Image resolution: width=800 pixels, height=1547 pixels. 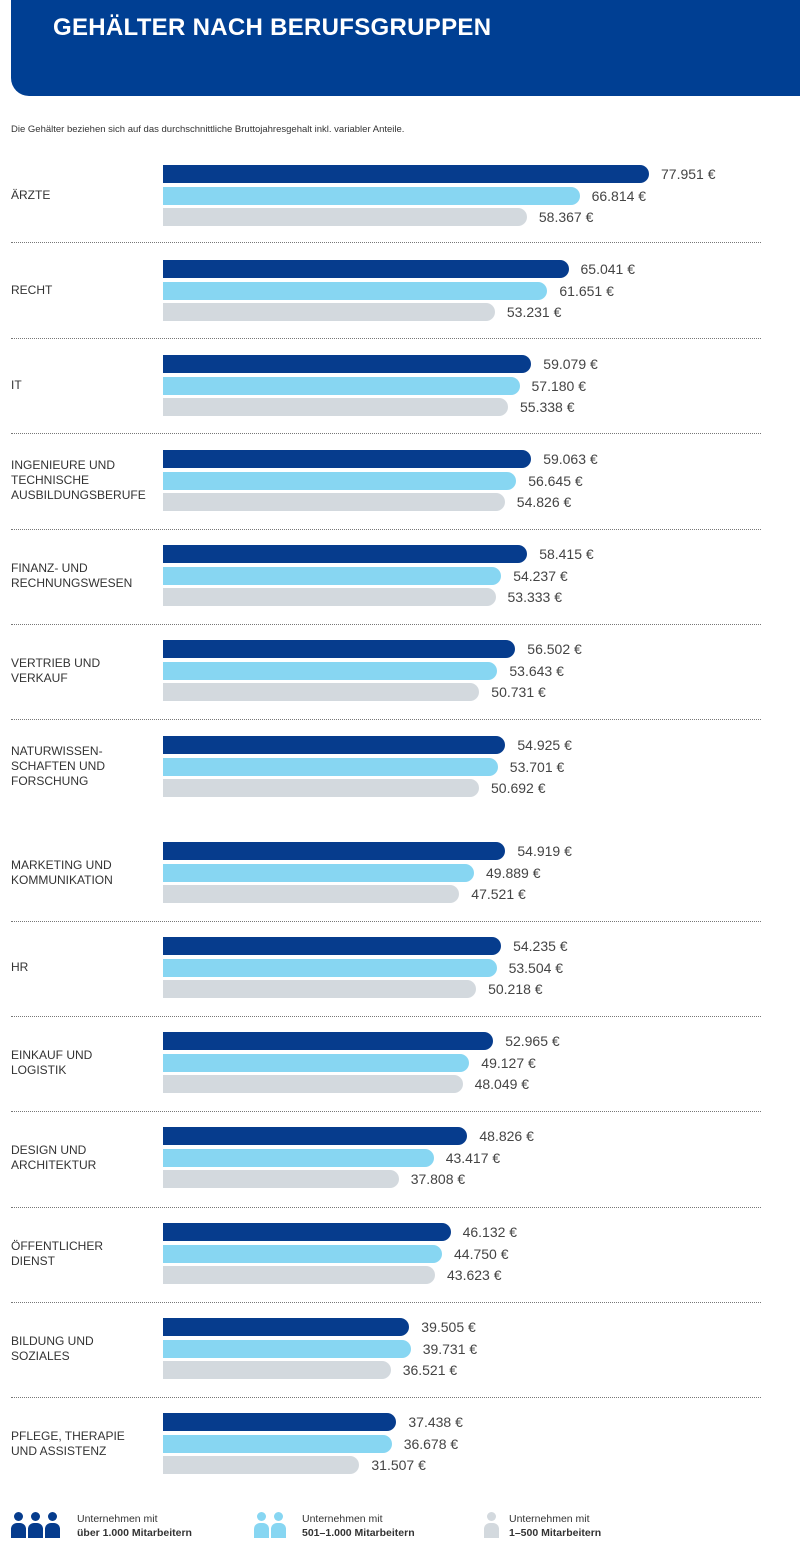 What do you see at coordinates (544, 502) in the screenshot?
I see `value-label: 54.826 €` at bounding box center [544, 502].